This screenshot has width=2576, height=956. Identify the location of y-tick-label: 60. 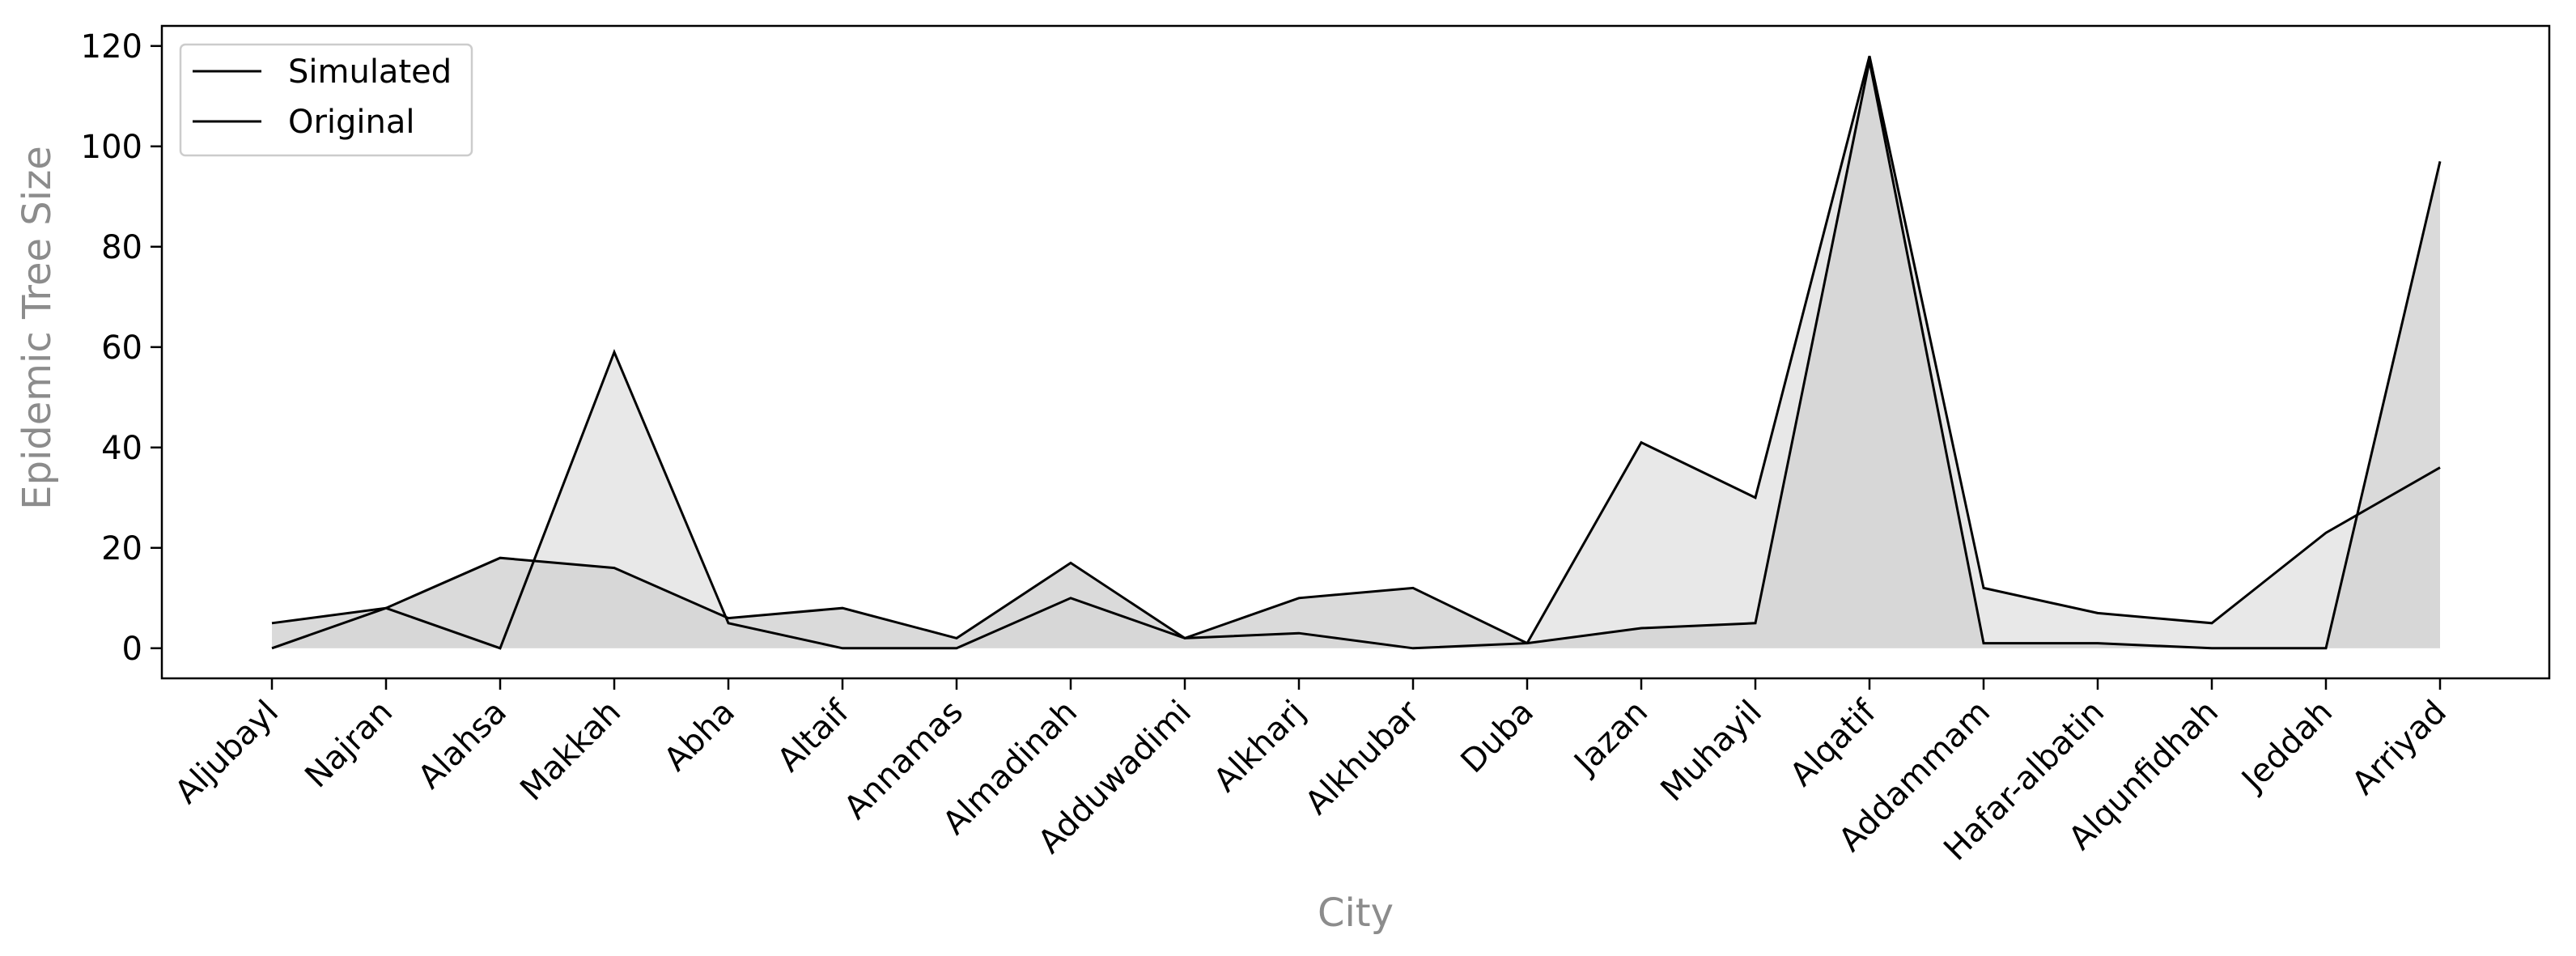
(121, 348).